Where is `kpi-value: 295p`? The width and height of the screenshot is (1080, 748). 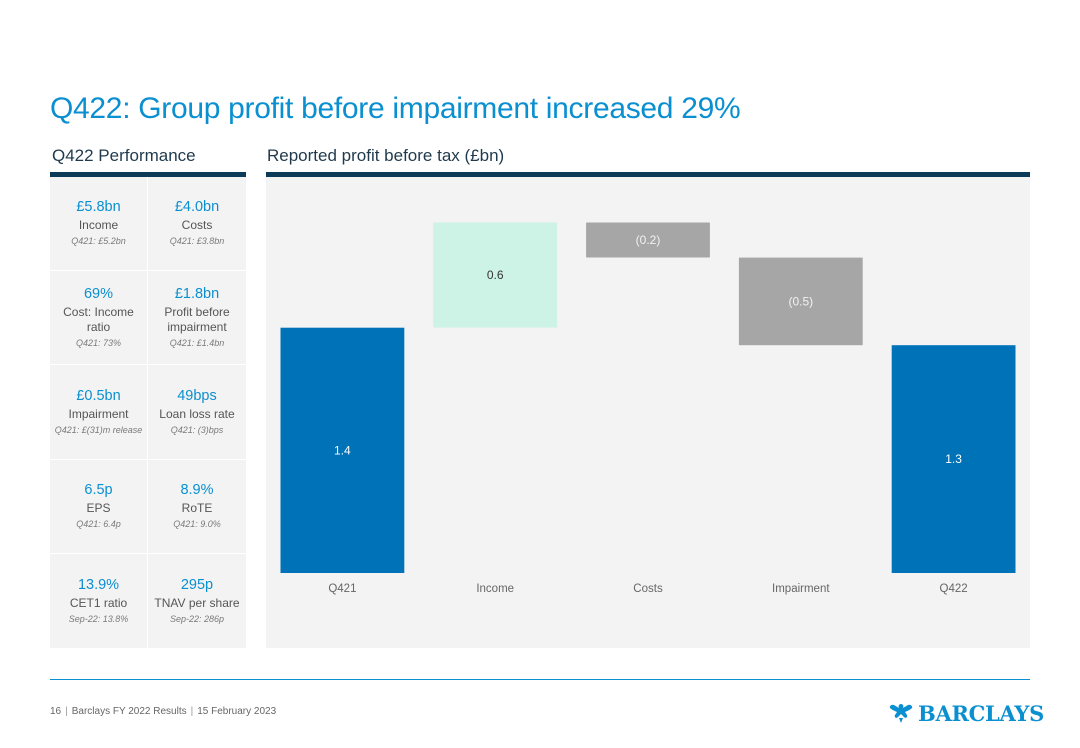
kpi-value: 295p is located at coordinates (197, 584).